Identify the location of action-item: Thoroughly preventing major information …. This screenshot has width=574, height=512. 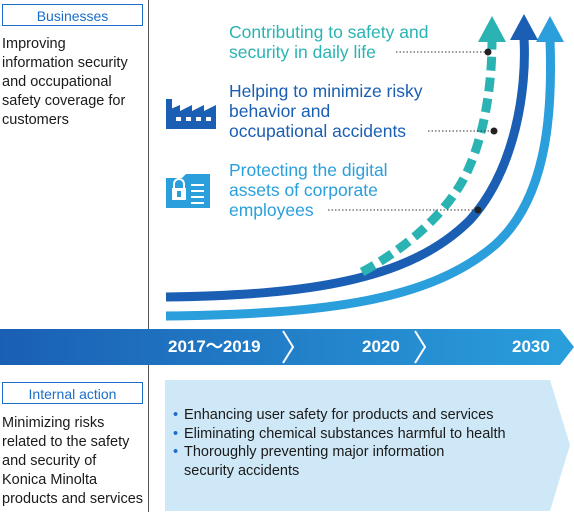
(367, 461).